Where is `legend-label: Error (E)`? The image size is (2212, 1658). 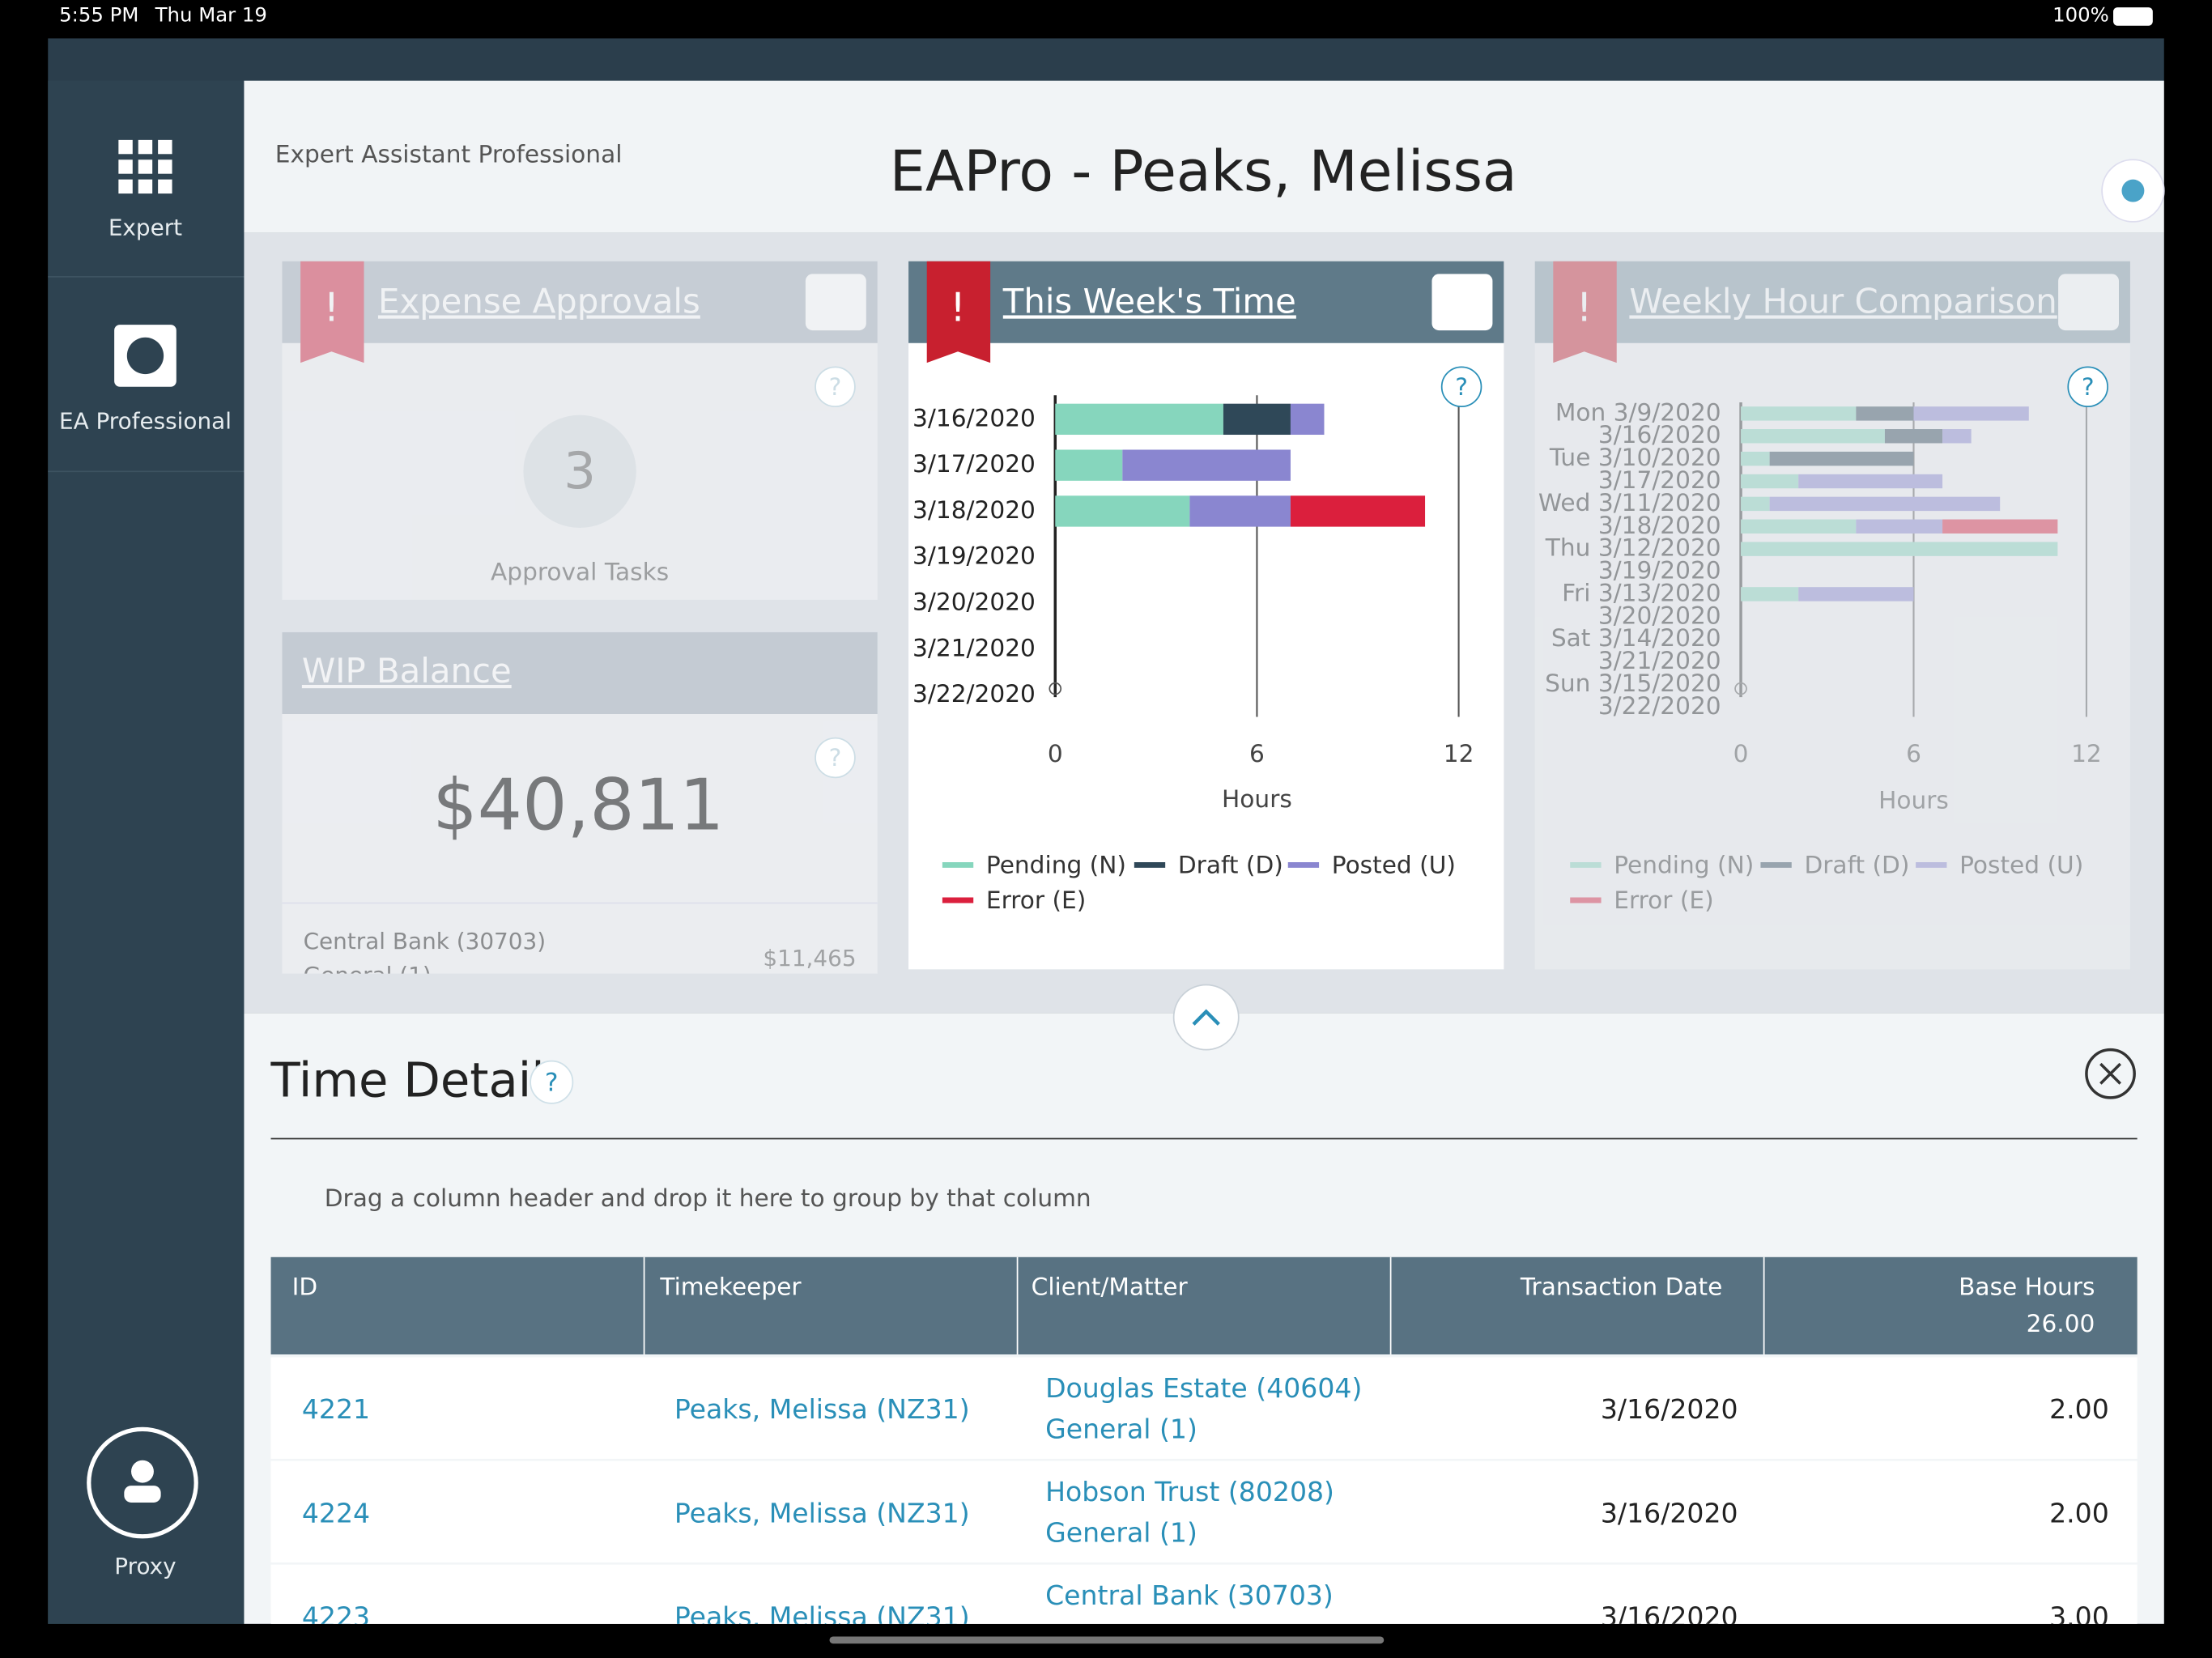
legend-label: Error (E) is located at coordinates (1036, 900).